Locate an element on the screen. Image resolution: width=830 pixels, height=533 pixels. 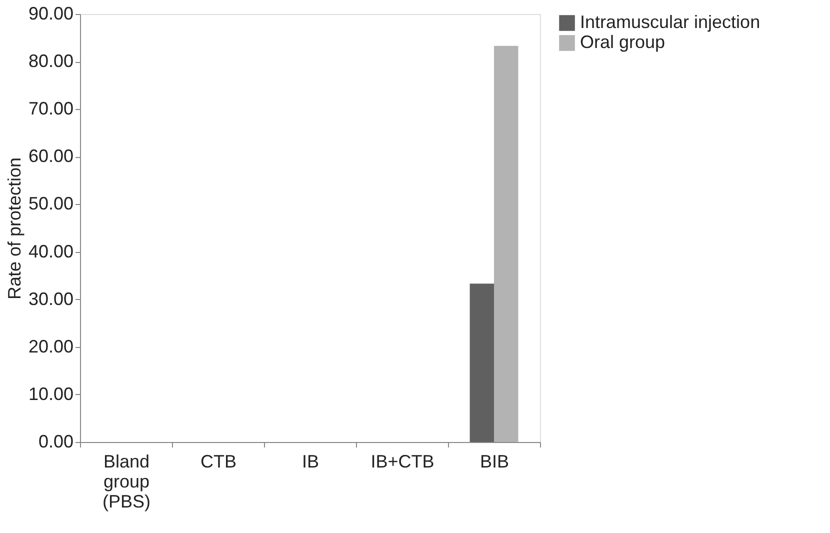
y-tick-label: 80.00 is located at coordinates (51, 61).